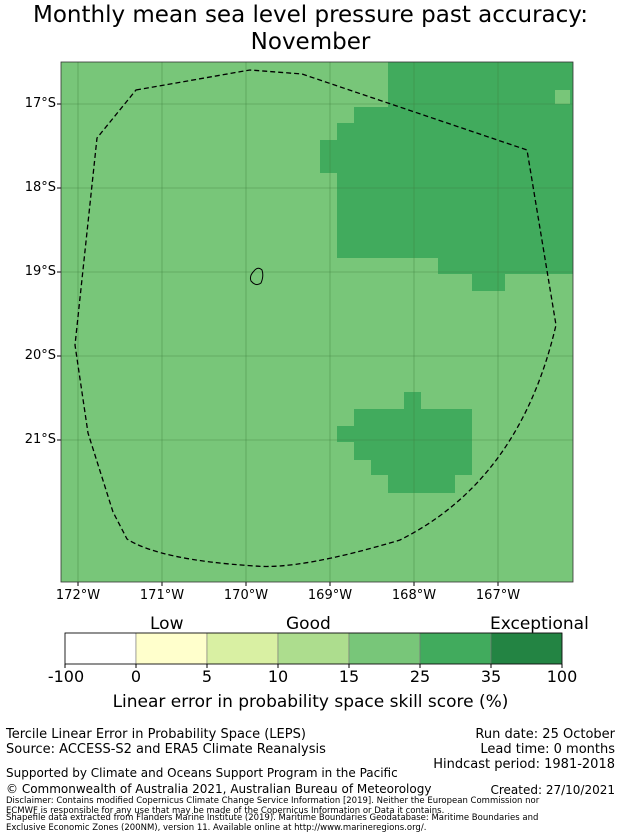 The image size is (621, 839). I want to click on colorbar-tick: 15, so click(349, 676).